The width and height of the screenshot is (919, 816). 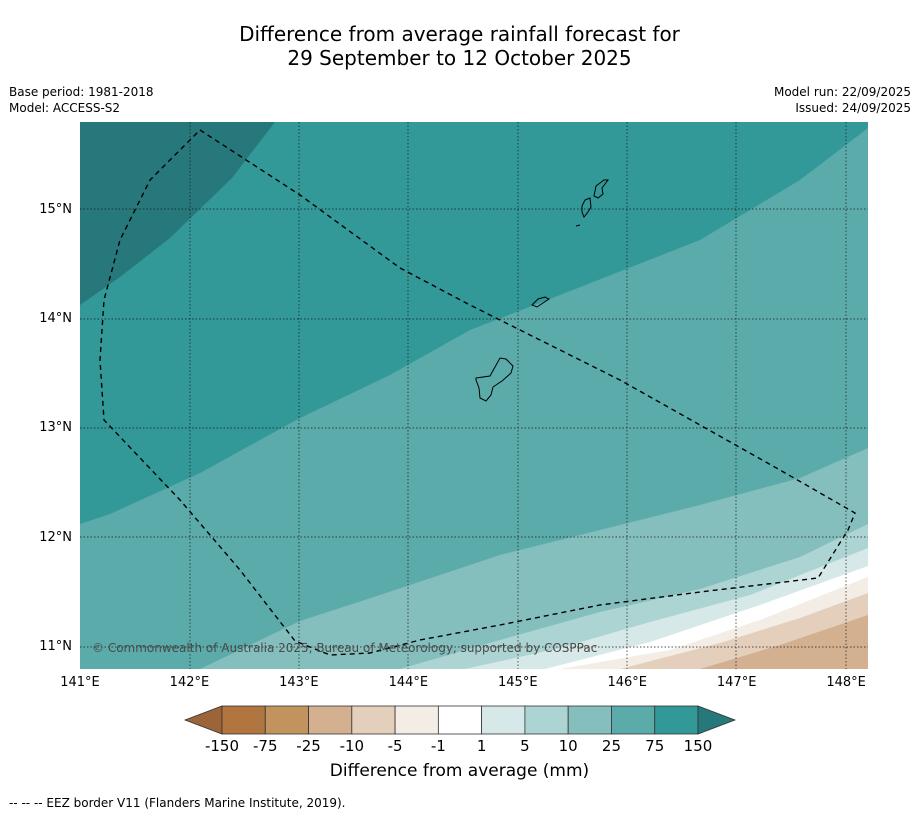 I want to click on lon-tick-label: 142°E, so click(x=189, y=682).